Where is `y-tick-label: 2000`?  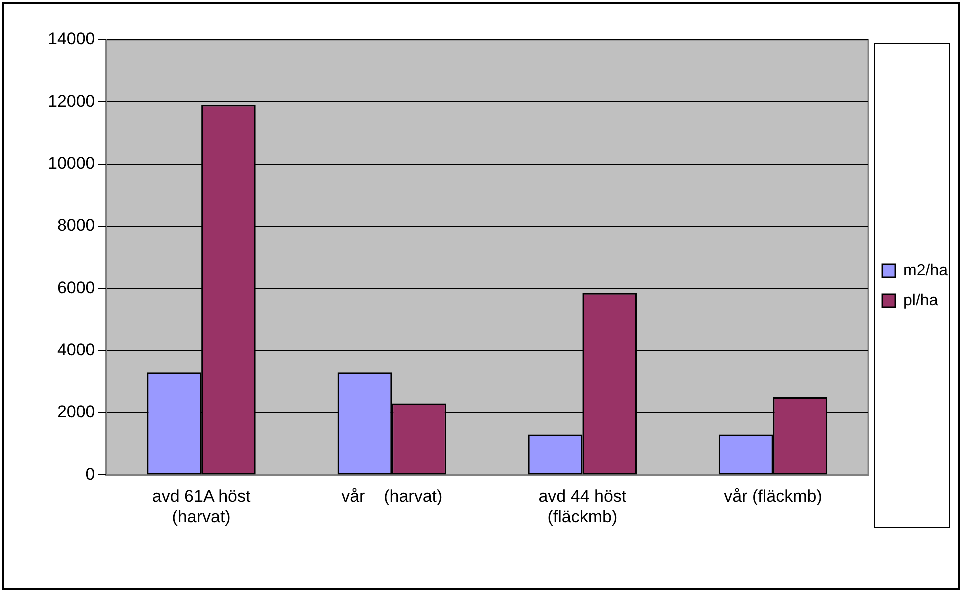
y-tick-label: 2000 is located at coordinates (76, 412).